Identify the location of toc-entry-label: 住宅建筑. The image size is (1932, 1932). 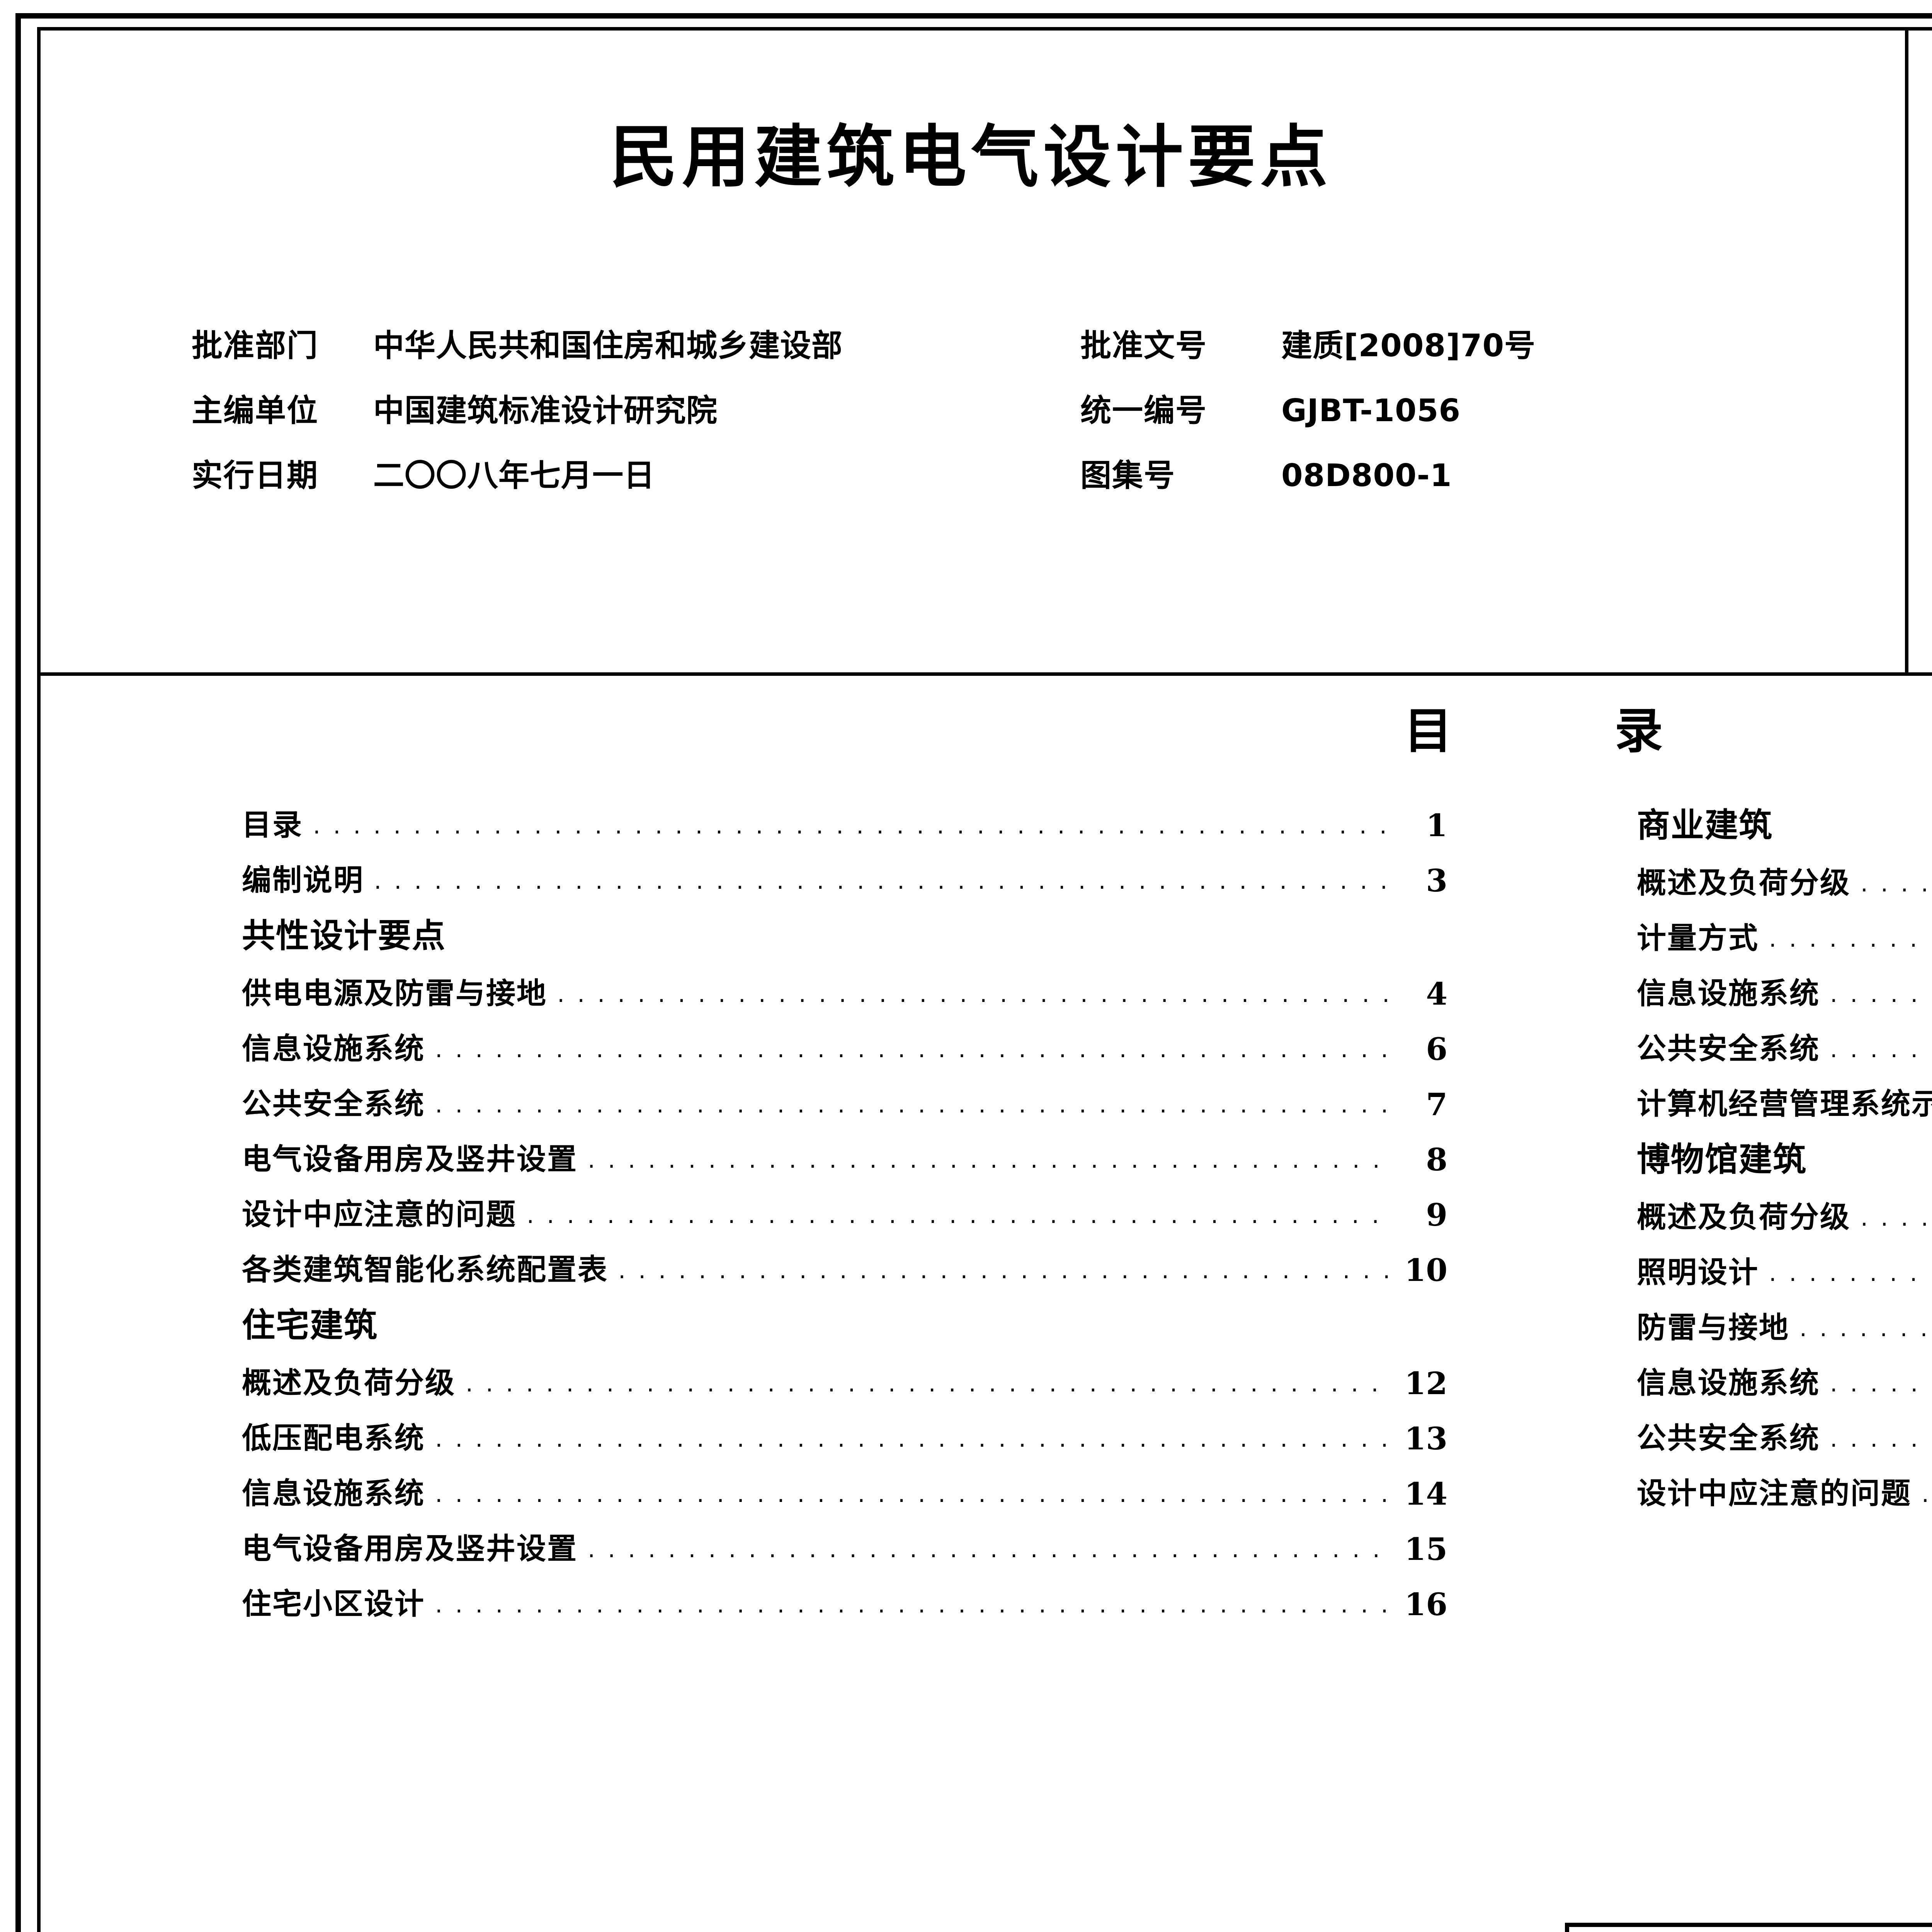
(310, 1326).